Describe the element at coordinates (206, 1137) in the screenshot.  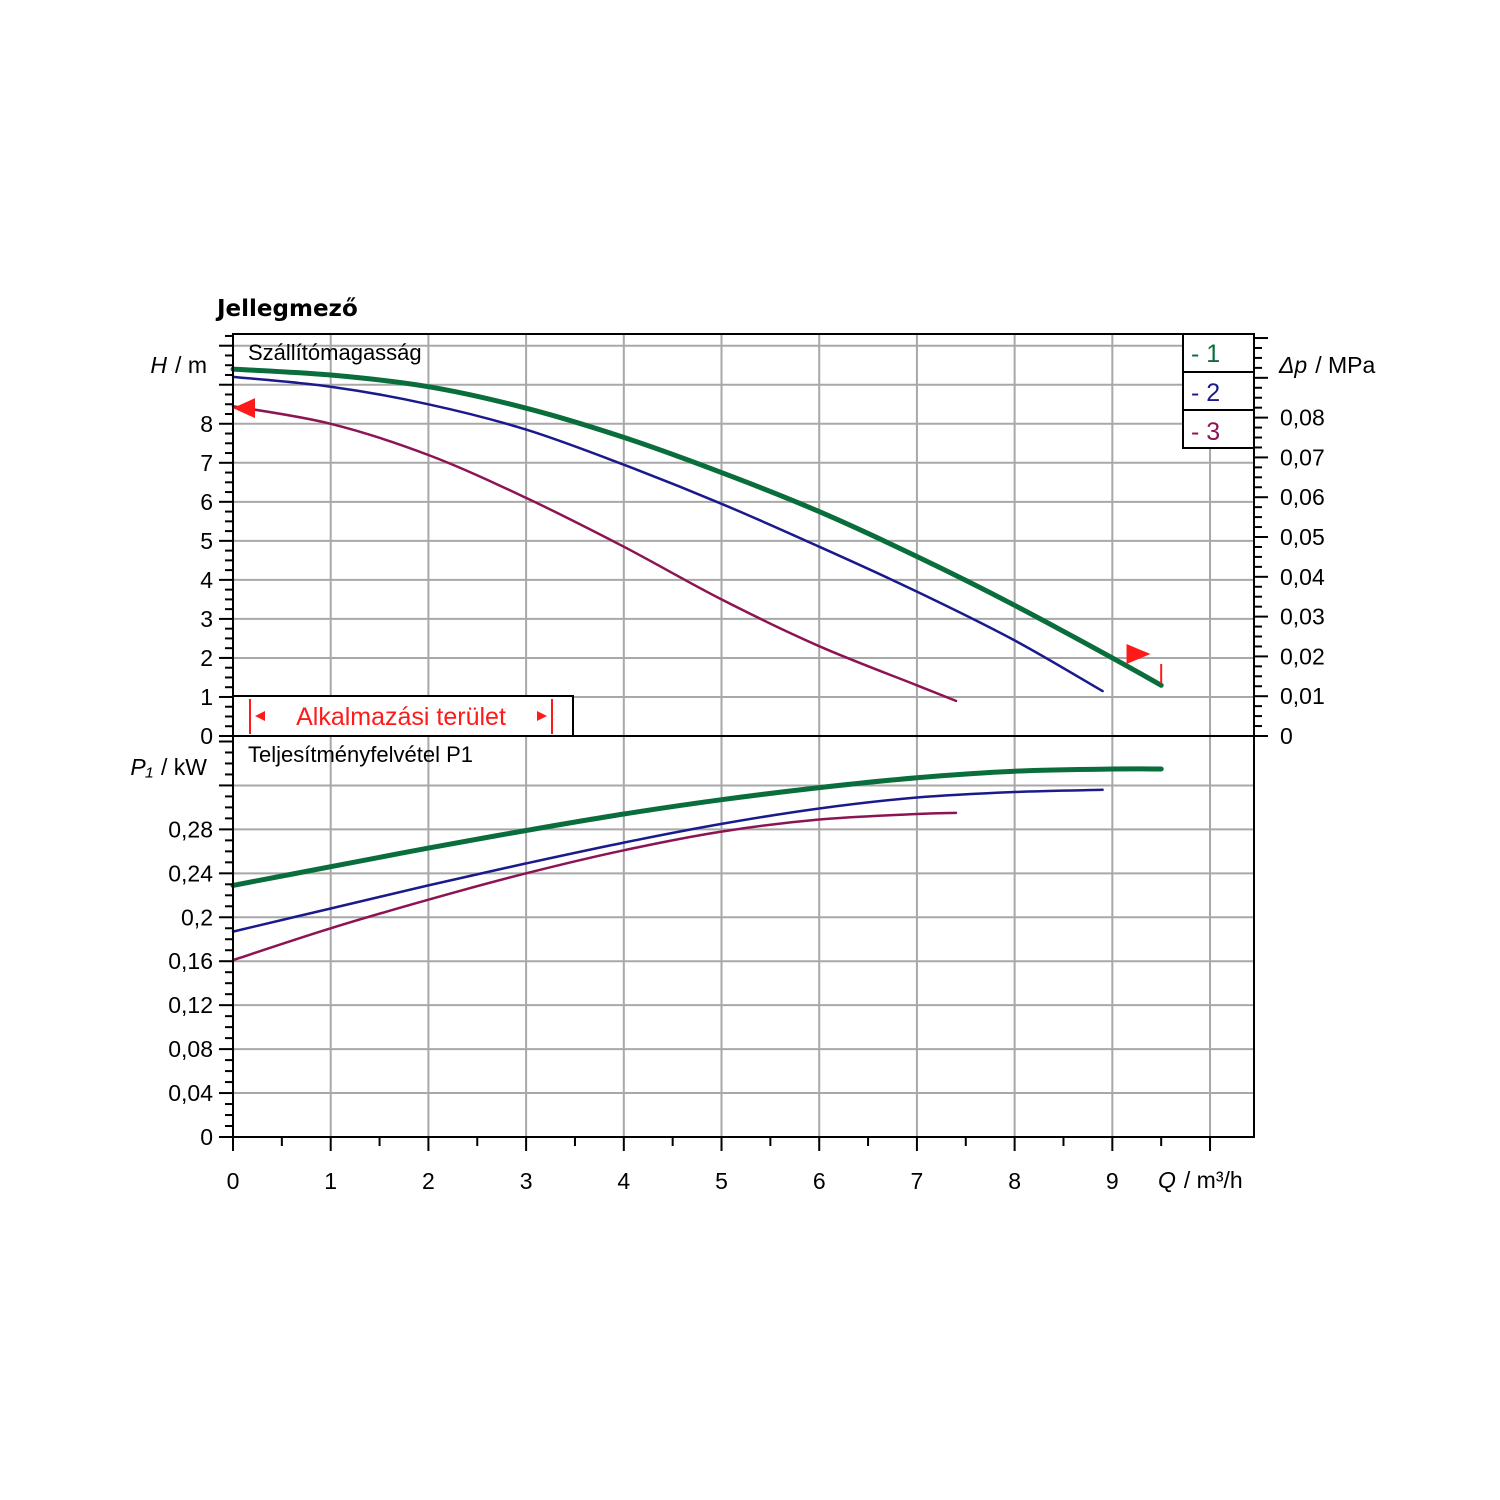
I see `y-tick-label-power: 0` at that location.